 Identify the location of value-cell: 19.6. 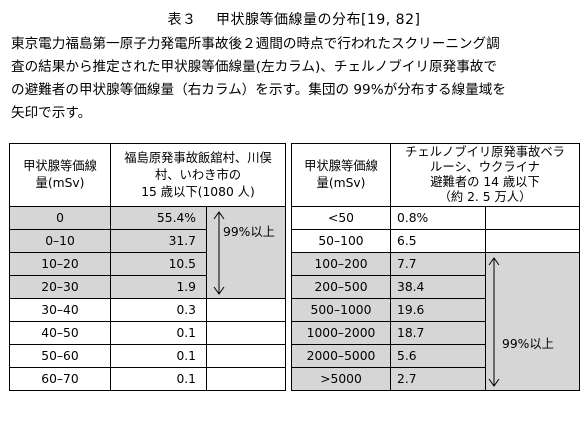
(438, 310).